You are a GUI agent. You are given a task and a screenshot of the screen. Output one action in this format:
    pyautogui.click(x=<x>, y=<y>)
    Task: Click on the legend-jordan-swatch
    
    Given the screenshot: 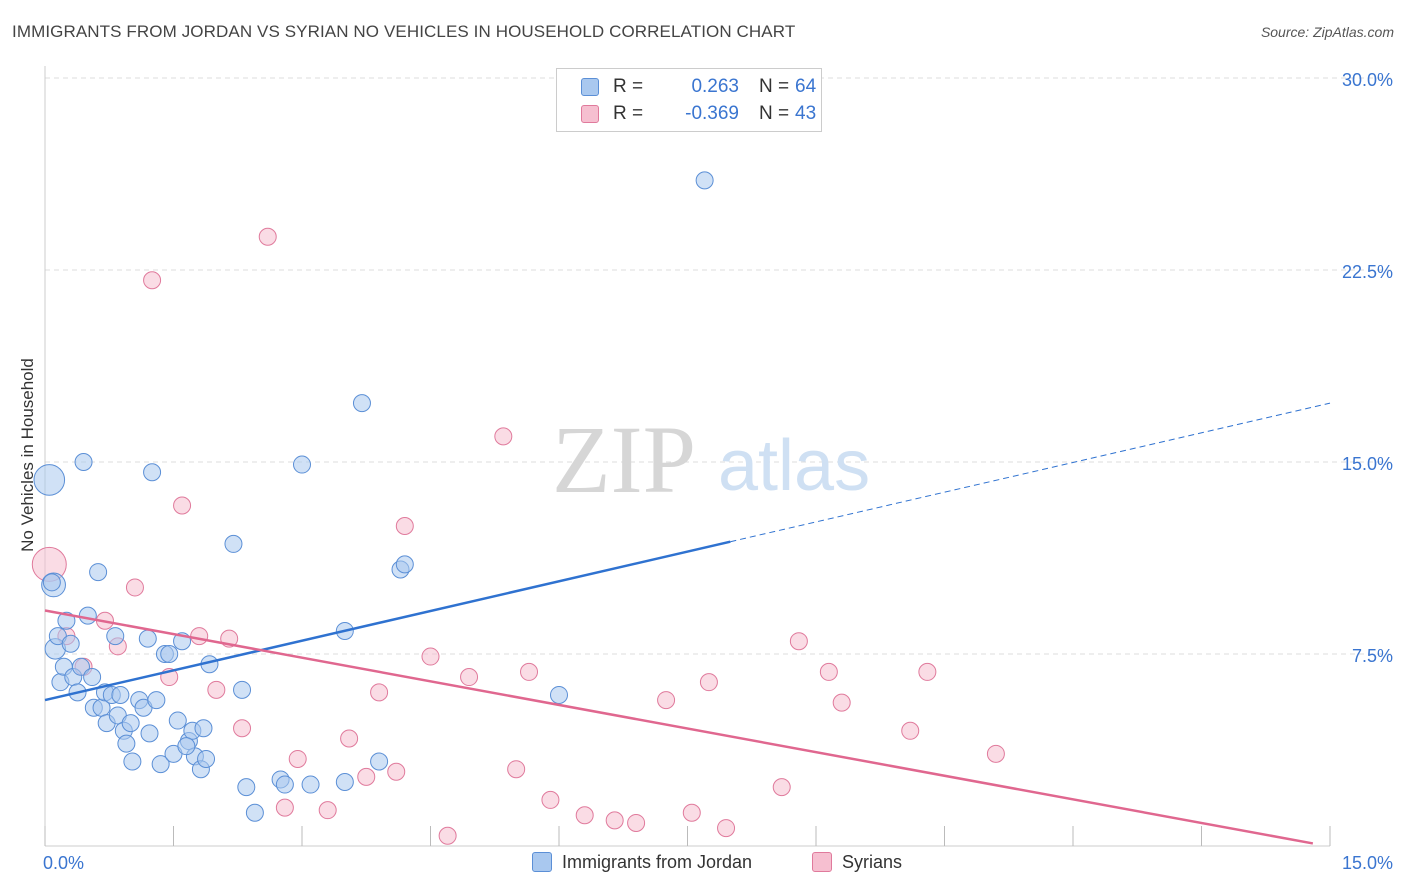 What is the action you would take?
    pyautogui.click(x=542, y=862)
    